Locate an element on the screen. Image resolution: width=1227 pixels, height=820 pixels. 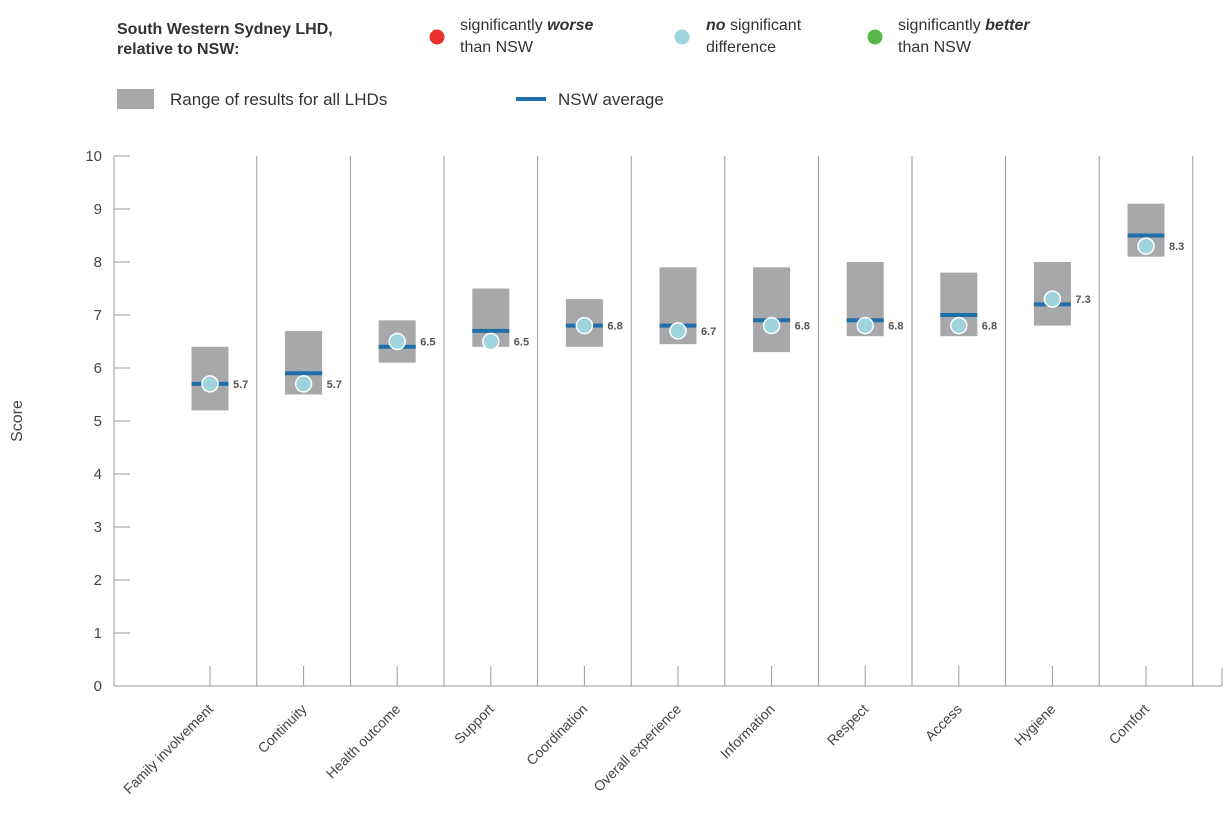
y-tick-label: 6 is located at coordinates (98, 368).